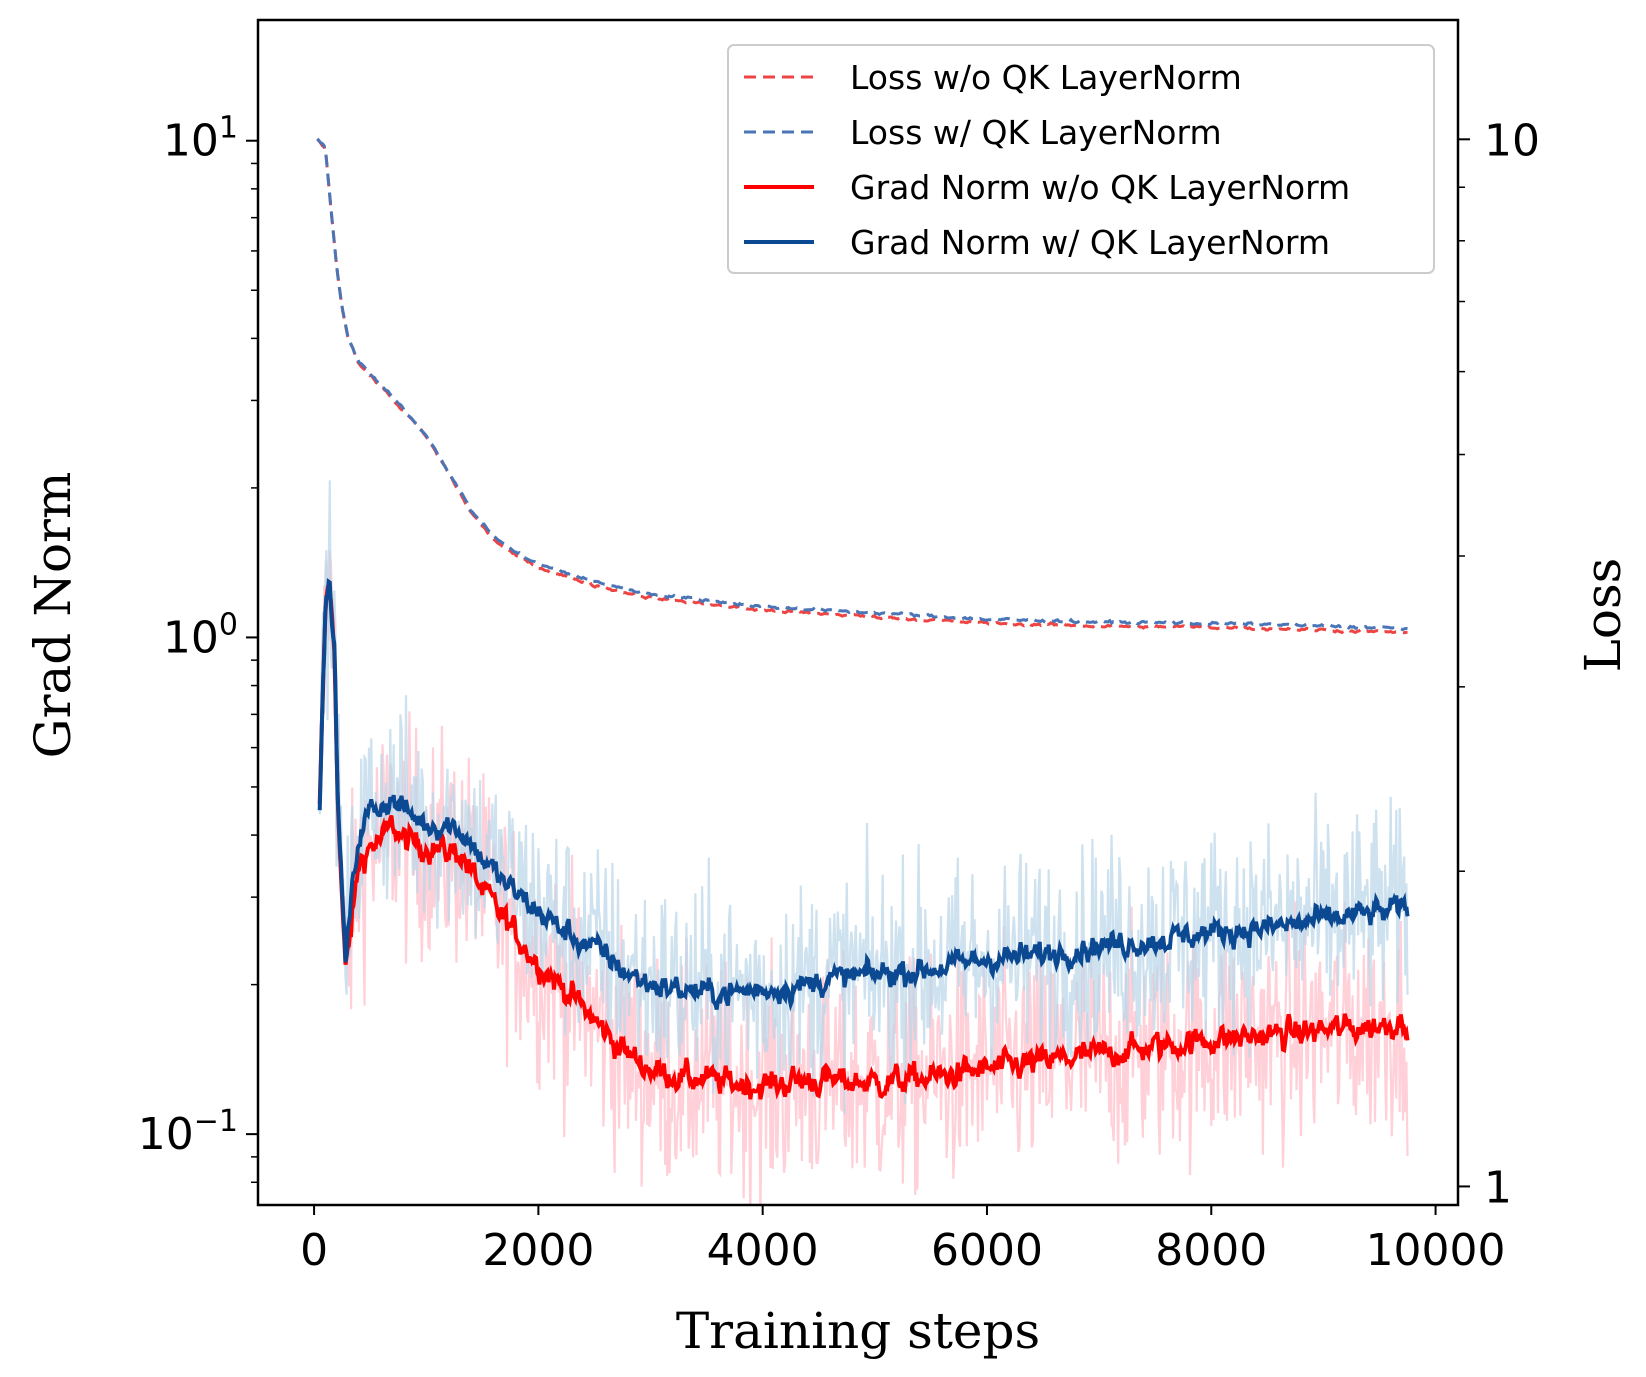  I want to click on legend-label: Loss w/o QK LayerNorm, so click(1046, 77).